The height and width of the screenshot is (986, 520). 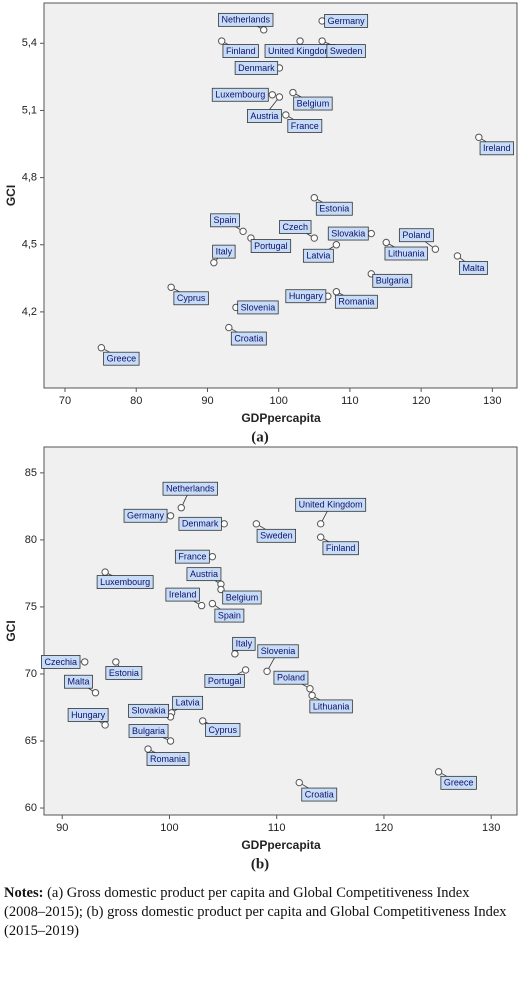 I want to click on label-text: Hungary, so click(x=88, y=715).